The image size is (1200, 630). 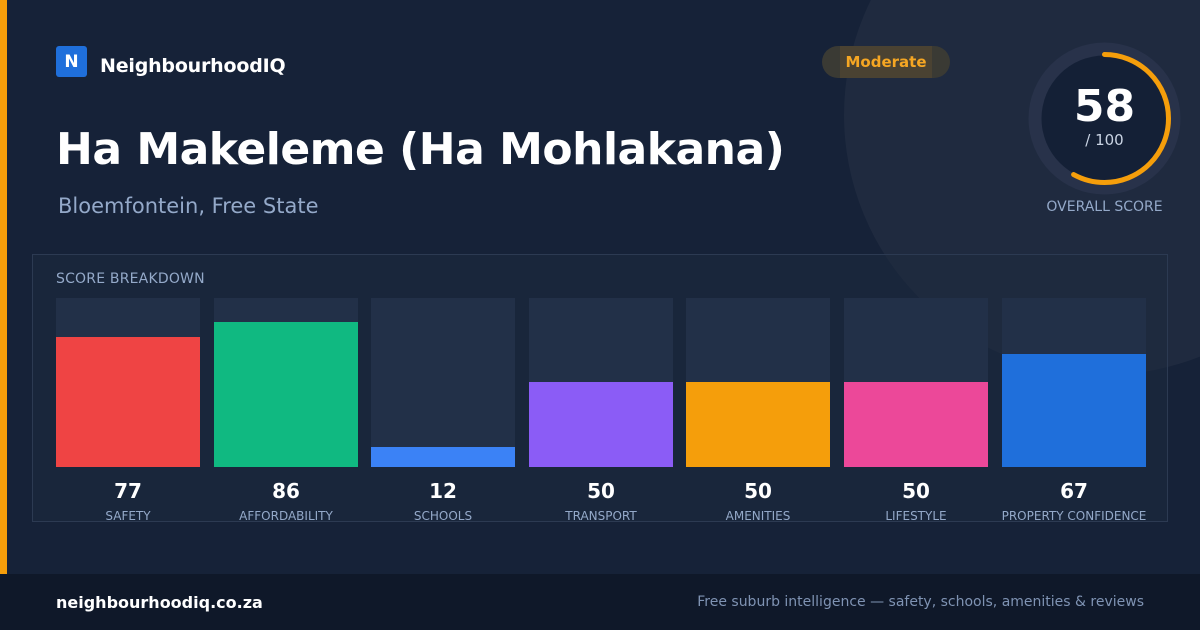 What do you see at coordinates (3, 287) in the screenshot?
I see `accent-bar` at bounding box center [3, 287].